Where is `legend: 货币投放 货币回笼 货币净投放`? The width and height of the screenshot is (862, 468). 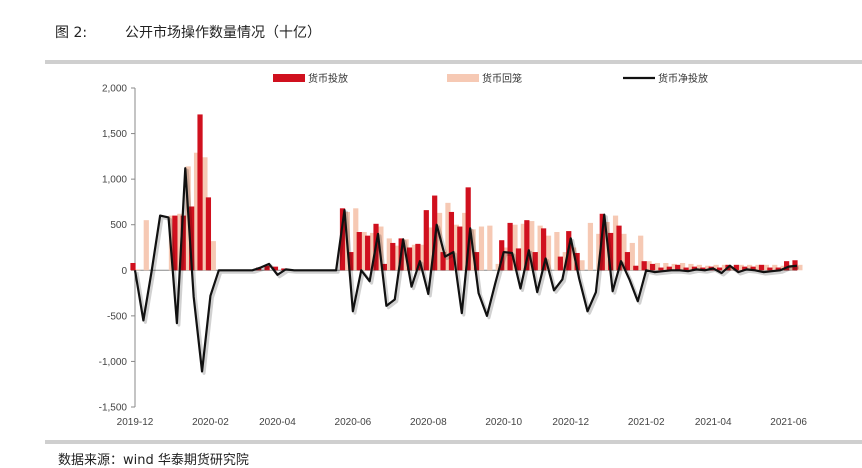
legend: 货币投放 货币回笼 货币净投放 is located at coordinates (490, 78).